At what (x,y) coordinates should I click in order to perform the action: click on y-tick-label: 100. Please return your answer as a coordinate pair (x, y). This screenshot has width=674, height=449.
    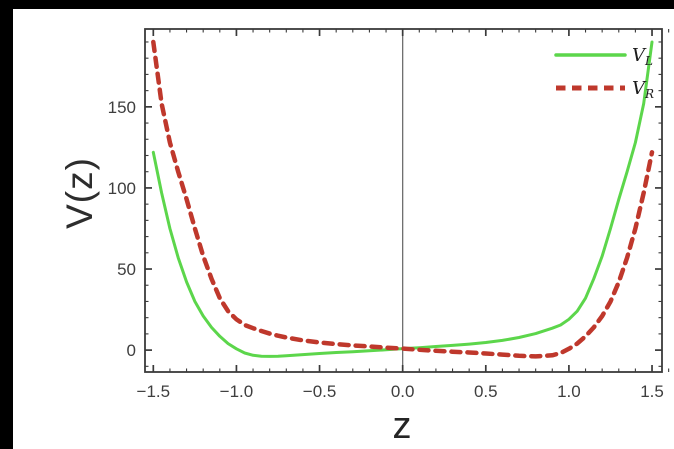
    Looking at the image, I should click on (122, 188).